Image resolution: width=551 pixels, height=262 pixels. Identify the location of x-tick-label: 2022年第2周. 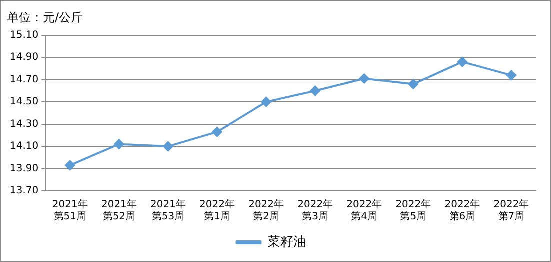
(266, 210).